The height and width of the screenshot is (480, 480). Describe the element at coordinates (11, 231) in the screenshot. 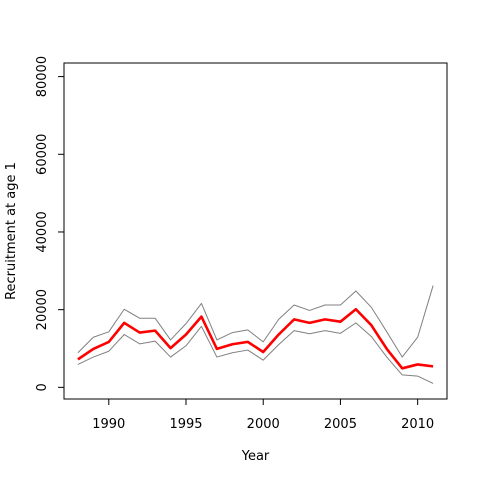

I see `y-axis-label: Recruitment at age 1` at that location.